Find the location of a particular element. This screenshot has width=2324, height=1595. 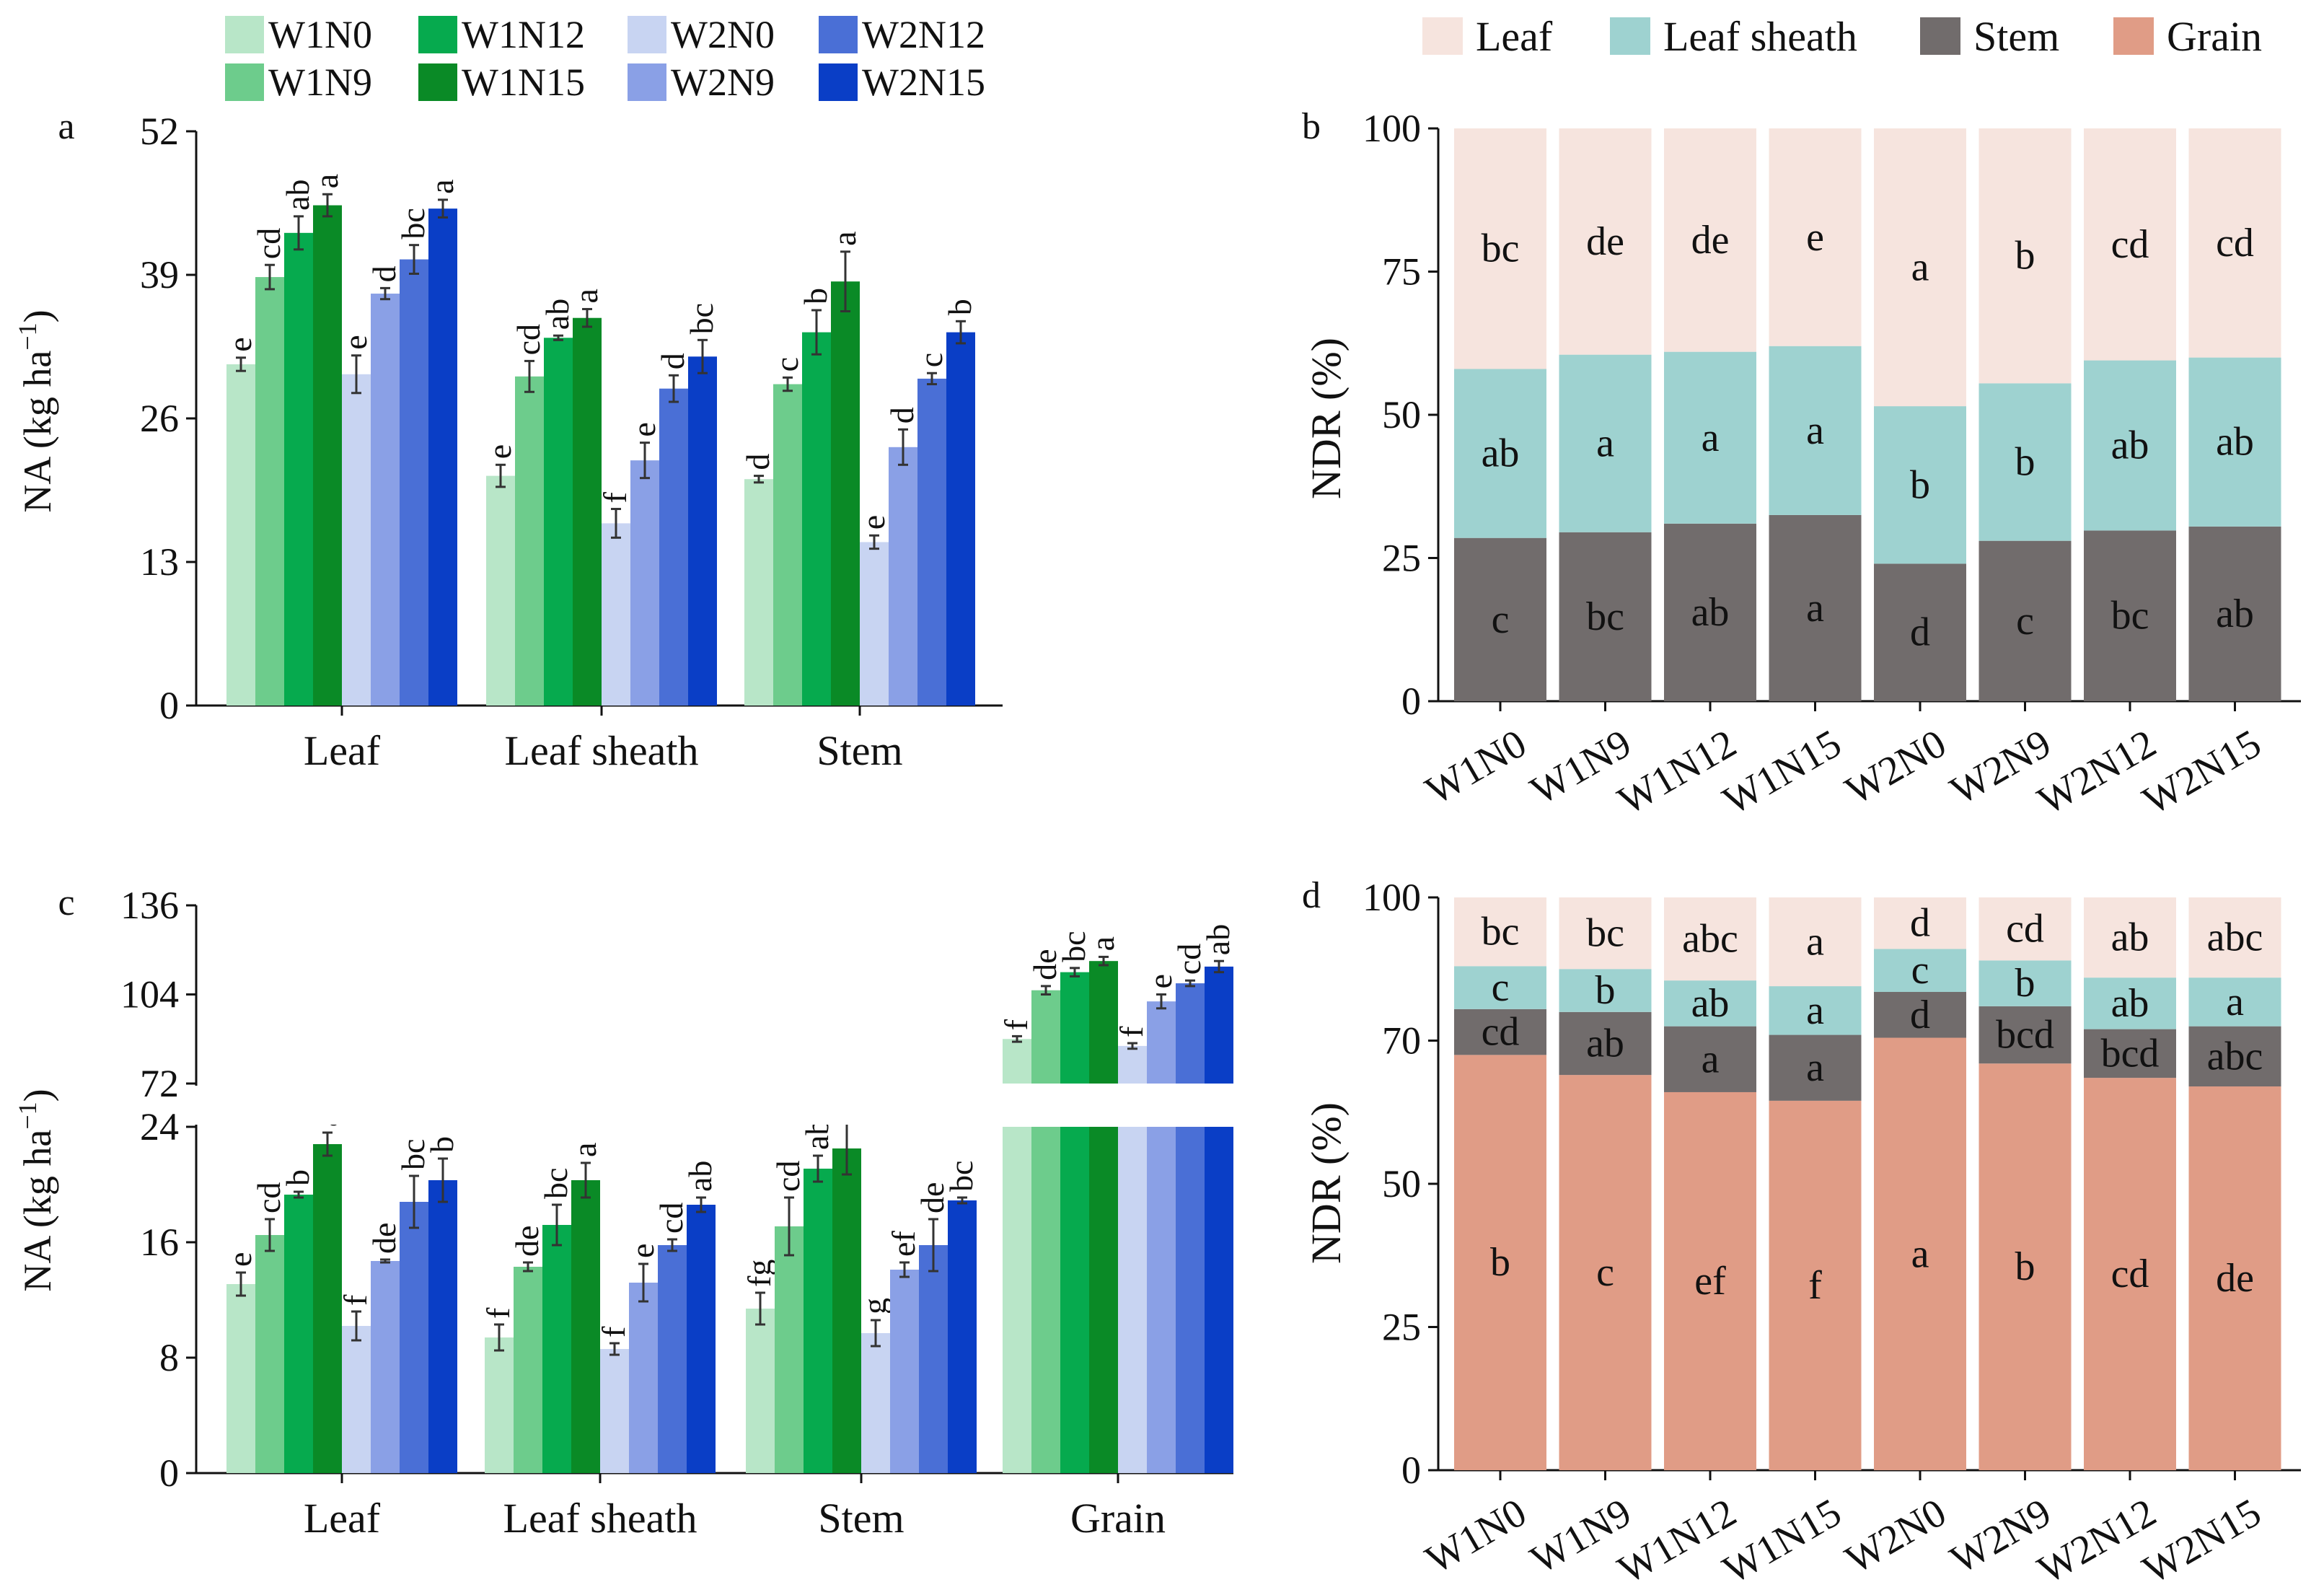

bar-leaf-w2n12 is located at coordinates (414, 483).